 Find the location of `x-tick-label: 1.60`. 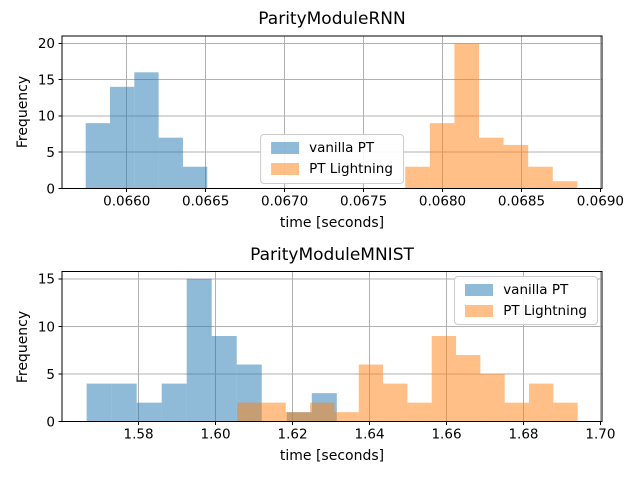

x-tick-label: 1.60 is located at coordinates (216, 435).